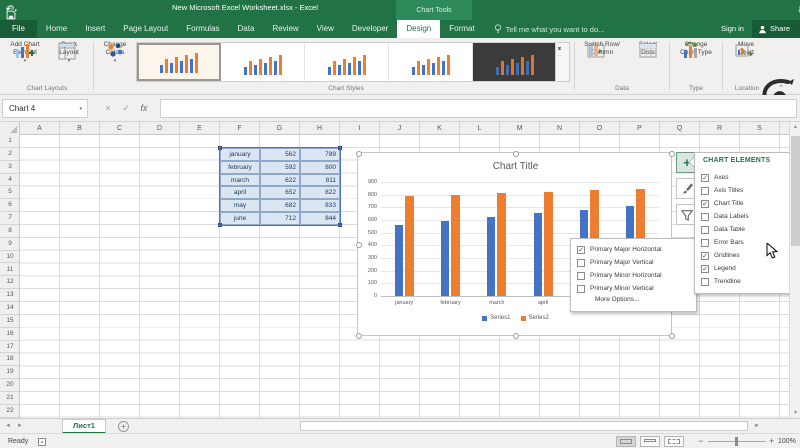 This screenshot has width=800, height=448. Describe the element at coordinates (602, 63) in the screenshot. I see `switch-row-column-button: Switch Row/ Column` at that location.